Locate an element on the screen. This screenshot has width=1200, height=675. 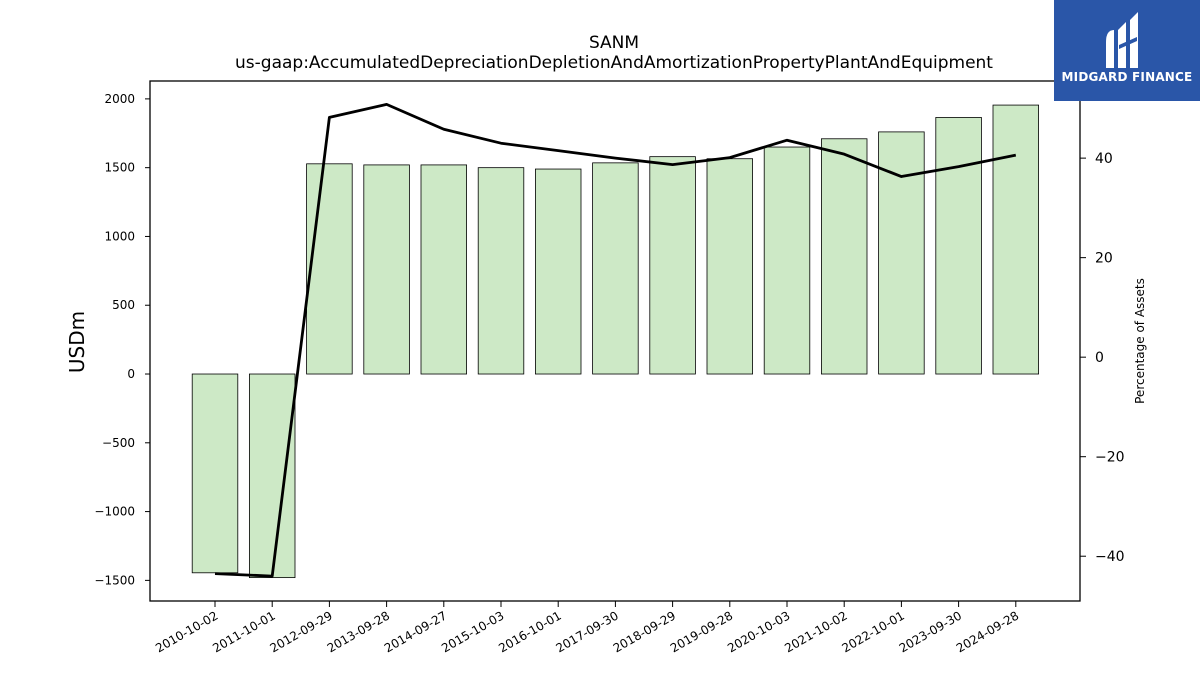
brand-logo: MIDGARD FINANCE is located at coordinates (1127, 50).